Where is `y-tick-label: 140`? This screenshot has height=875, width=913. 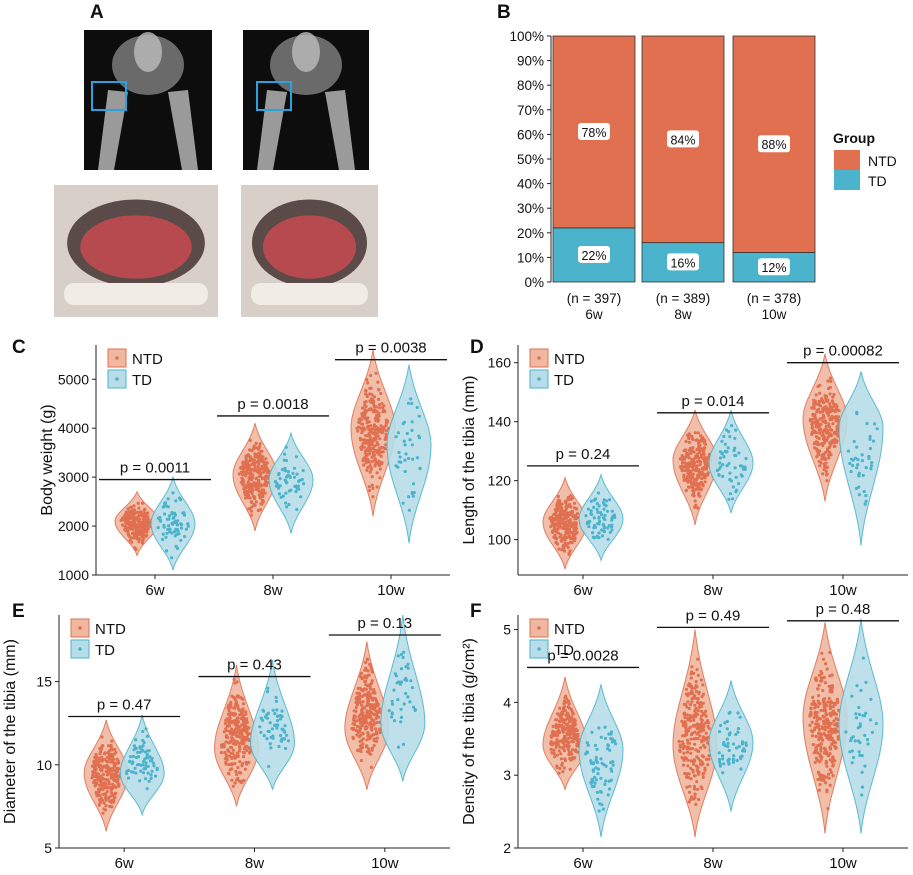 y-tick-label: 140 is located at coordinates (500, 422).